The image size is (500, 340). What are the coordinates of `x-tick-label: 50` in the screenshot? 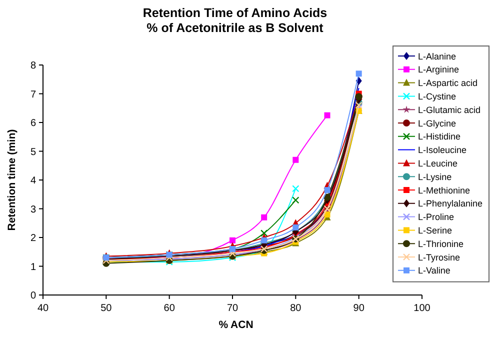 It's located at (106, 308).